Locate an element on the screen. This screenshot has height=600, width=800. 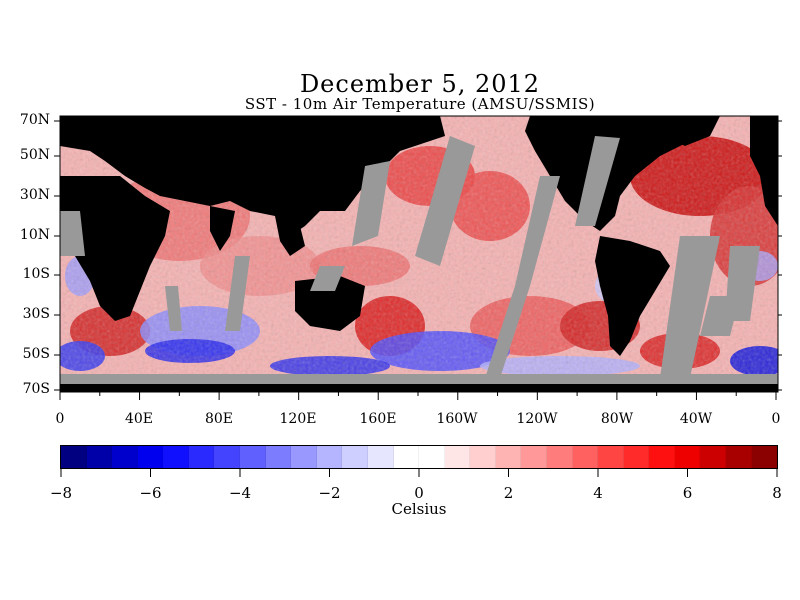
lat-label: 30S is located at coordinates (36, 314).